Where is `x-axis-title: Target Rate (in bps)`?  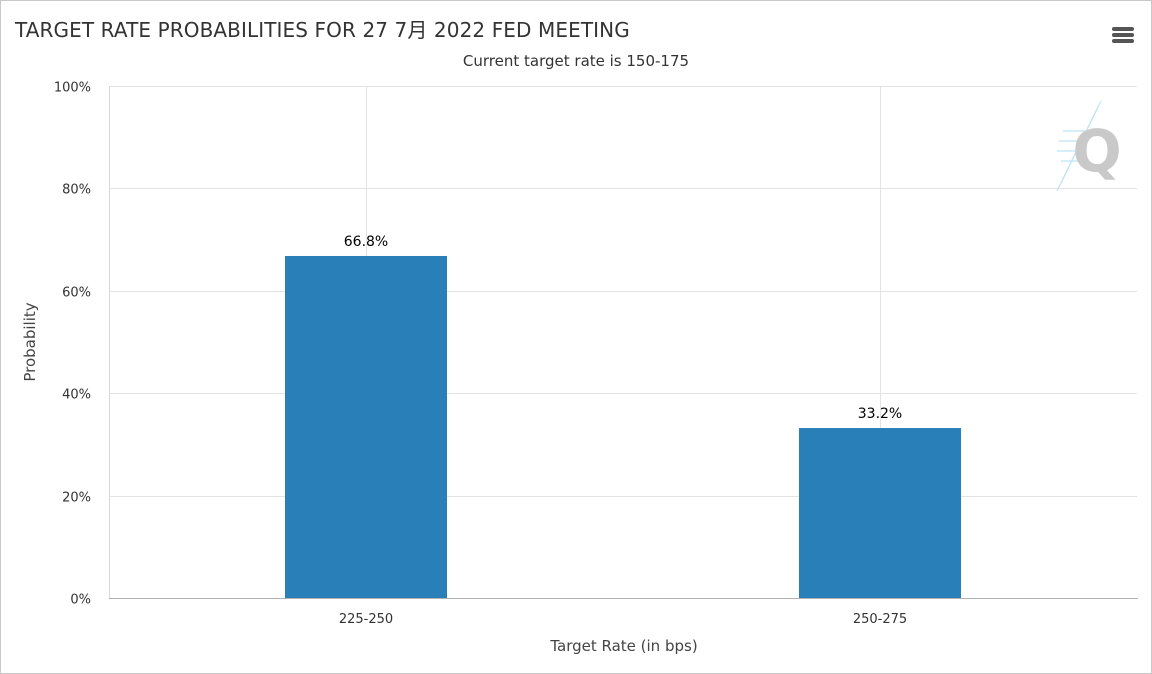
x-axis-title: Target Rate (in bps) is located at coordinates (623, 646).